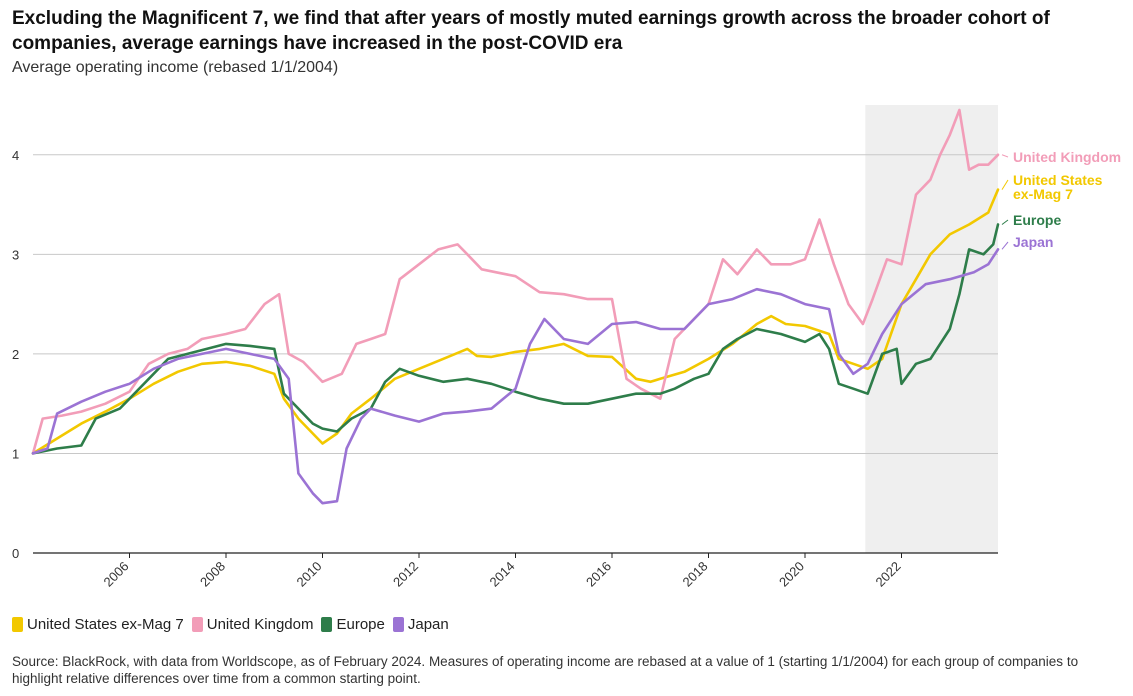 This screenshot has height=696, width=1133. What do you see at coordinates (1067, 157) in the screenshot?
I see `series-end-label: United Kingdom` at bounding box center [1067, 157].